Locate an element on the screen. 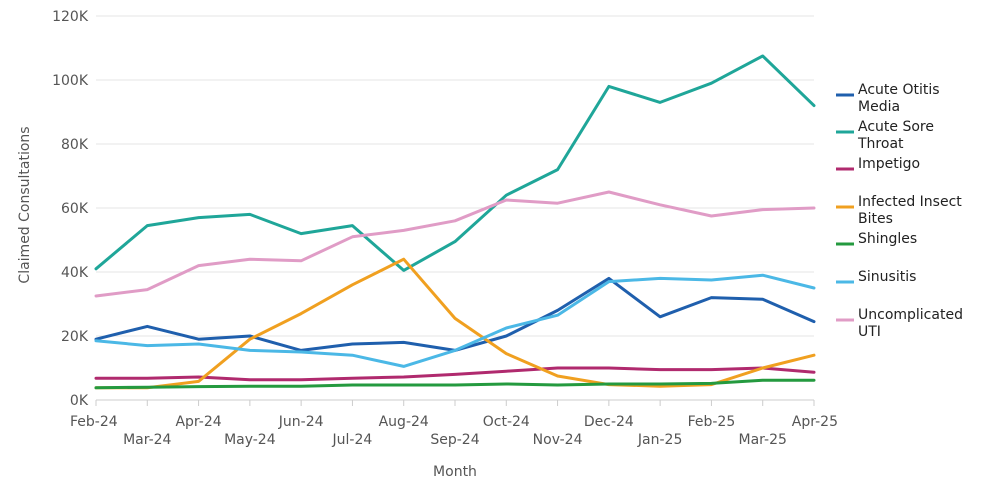 The image size is (997, 501). x-tick-label: Oct-24 is located at coordinates (506, 422).